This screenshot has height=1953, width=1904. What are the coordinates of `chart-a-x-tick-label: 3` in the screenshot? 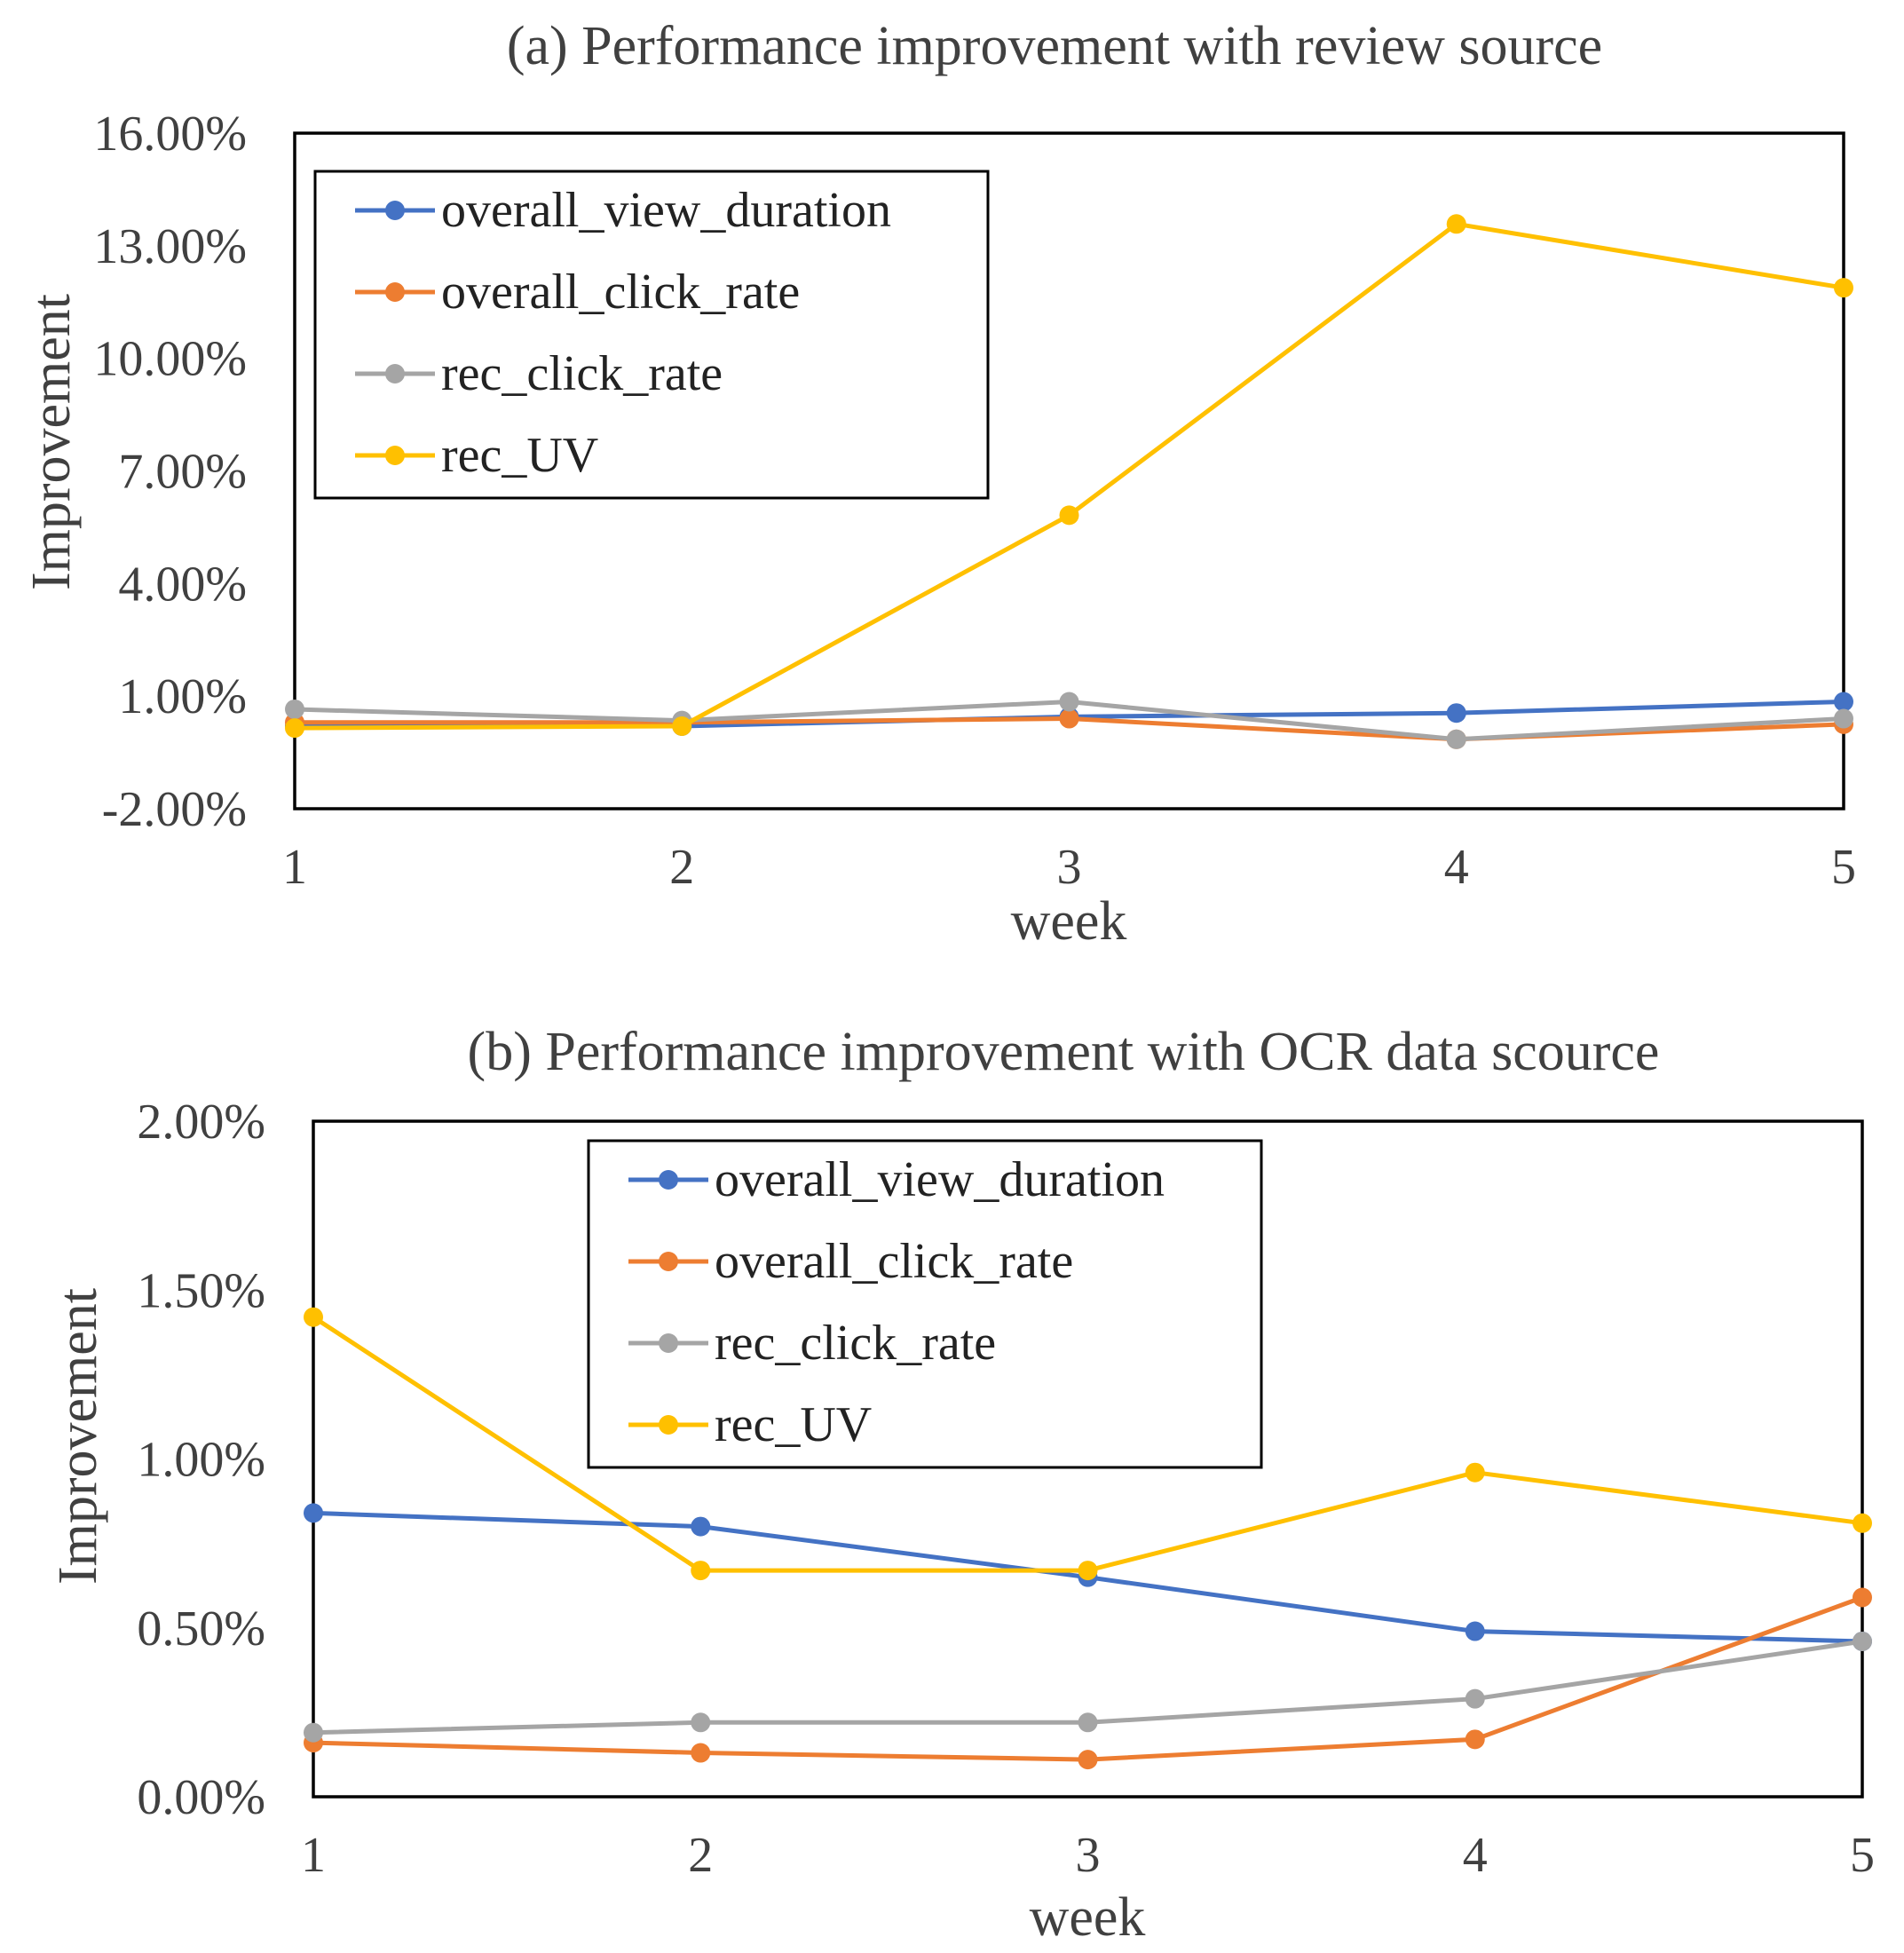 It's located at (1069, 867).